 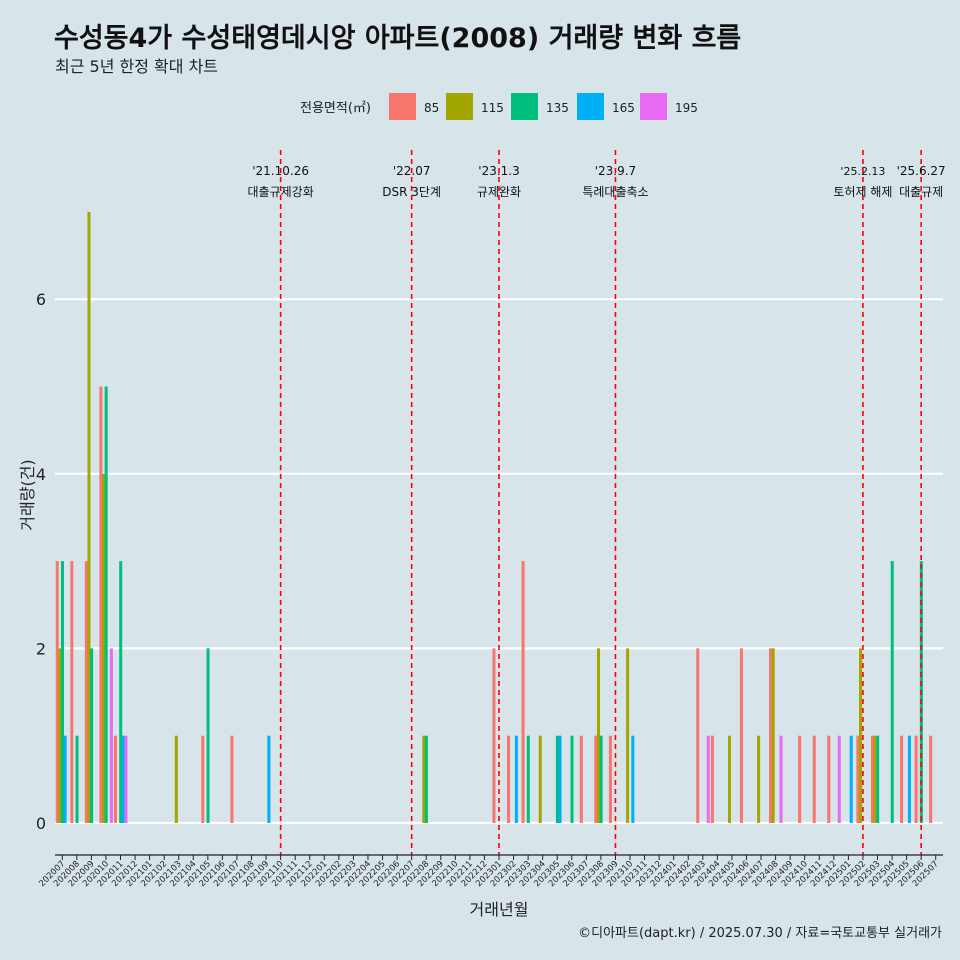 I want to click on event-date-label: '21.10.26, so click(x=280, y=171).